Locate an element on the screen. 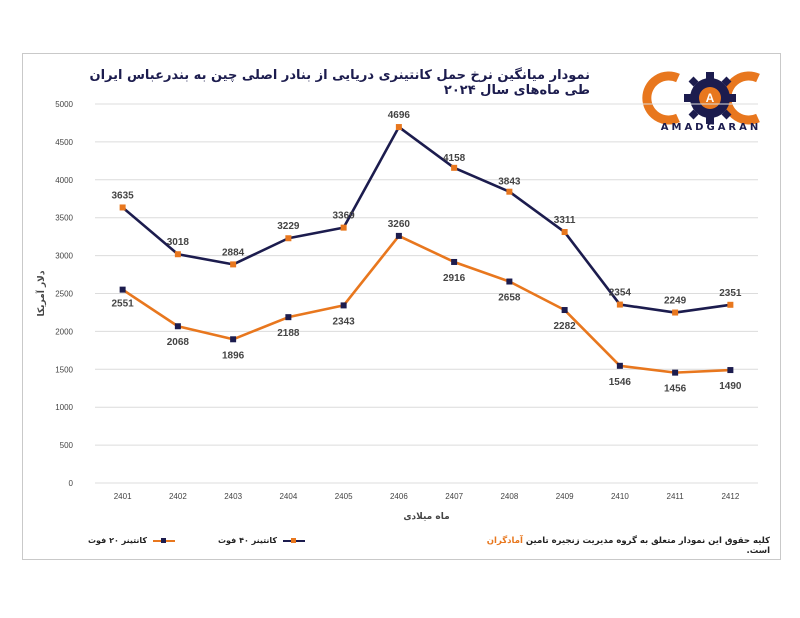 This screenshot has height=618, width=800. x-tick-label: 2401 is located at coordinates (123, 496).